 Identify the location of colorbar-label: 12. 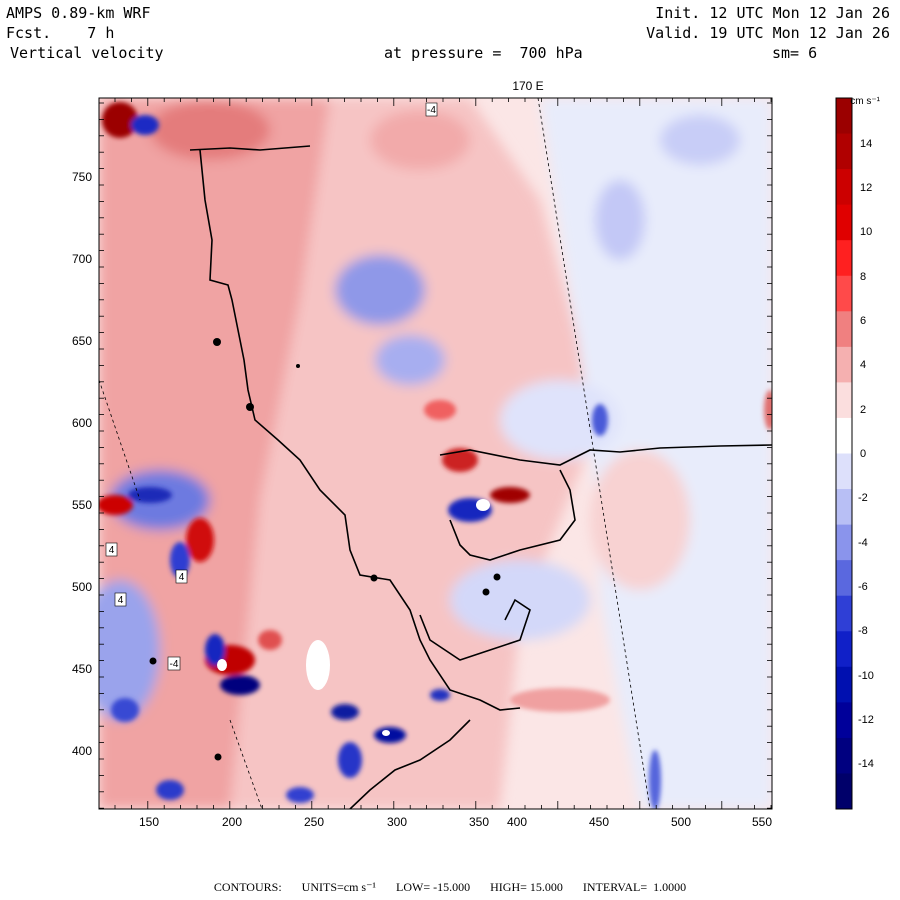
(866, 188).